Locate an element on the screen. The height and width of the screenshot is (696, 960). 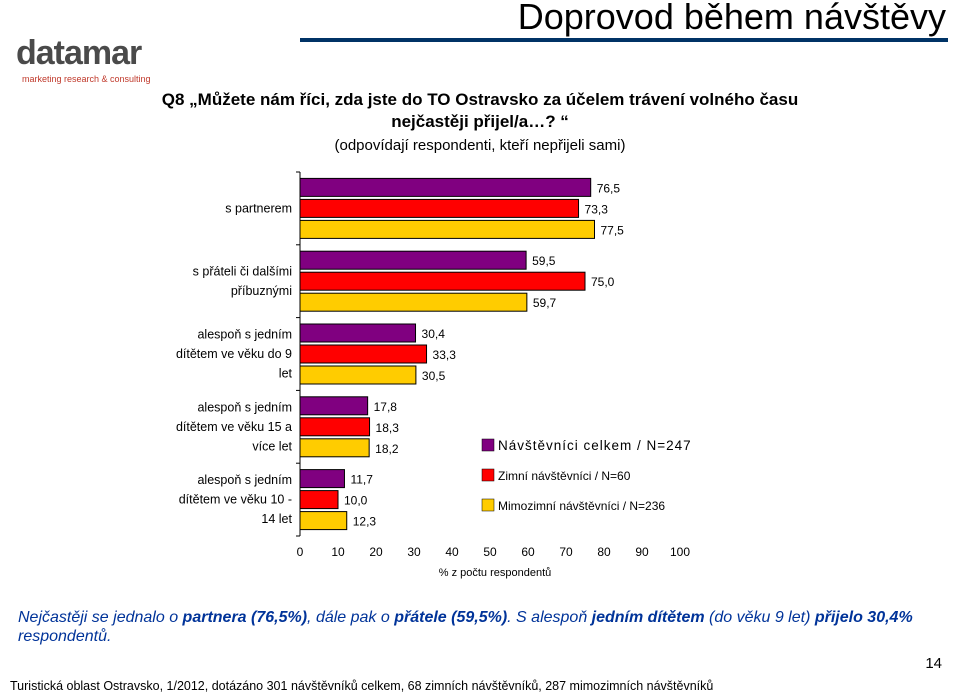
data-label: 77,5 is located at coordinates (613, 230).